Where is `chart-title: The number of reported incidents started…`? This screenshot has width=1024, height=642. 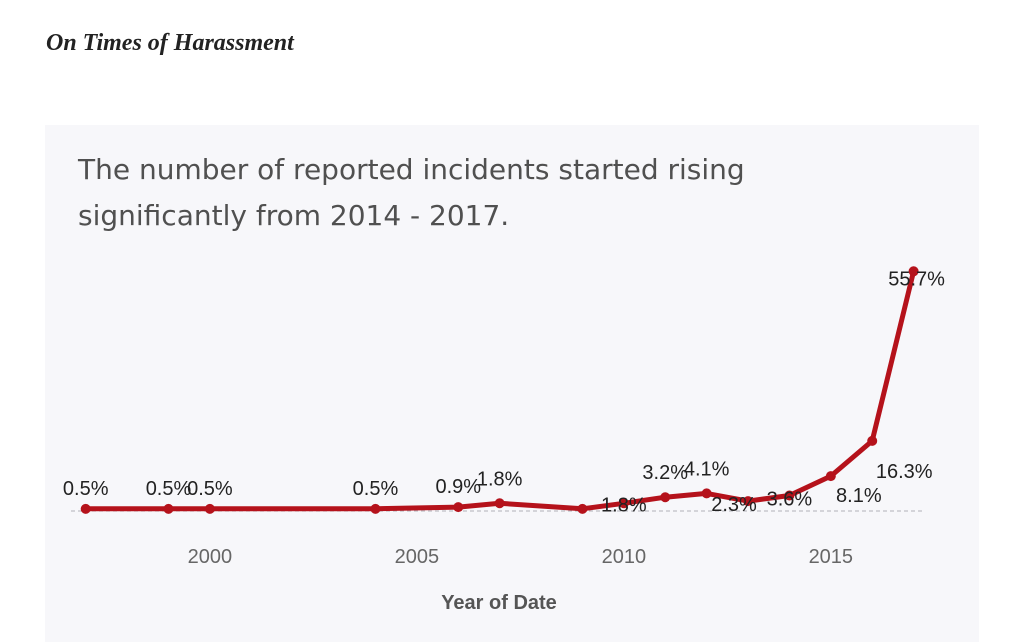
chart-title: The number of reported incidents started… is located at coordinates (411, 192).